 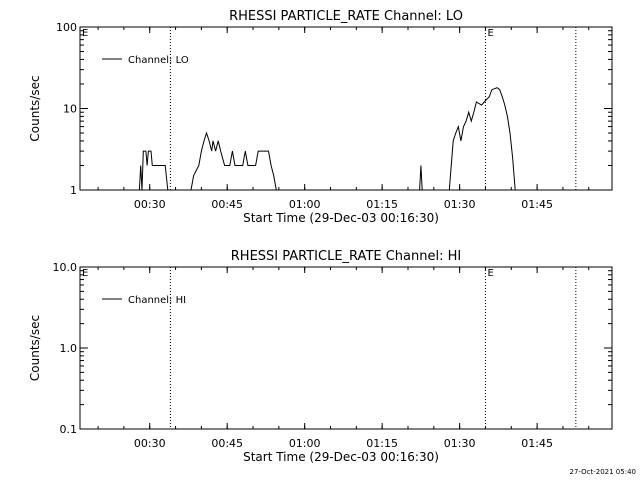 What do you see at coordinates (158, 60) in the screenshot?
I see `legend-label: Channel: LO` at bounding box center [158, 60].